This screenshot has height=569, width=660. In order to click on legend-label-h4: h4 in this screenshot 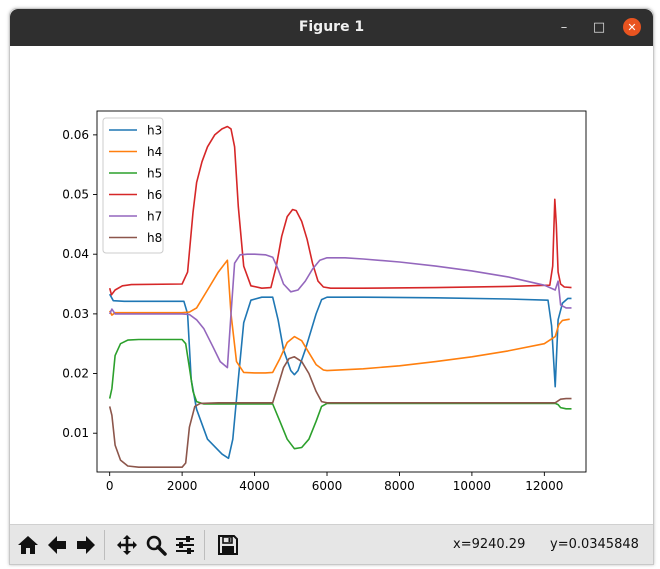, I will do `click(154, 152)`.